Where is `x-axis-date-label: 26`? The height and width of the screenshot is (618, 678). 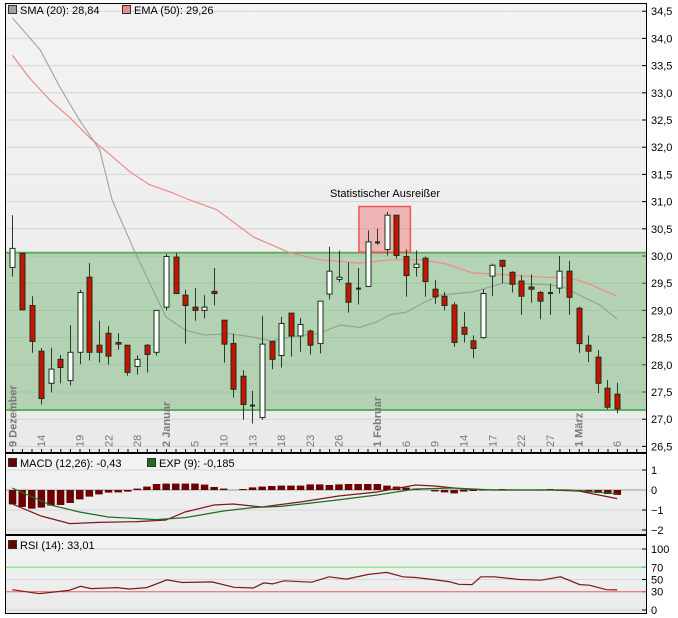 x-axis-date-label: 26 is located at coordinates (340, 441).